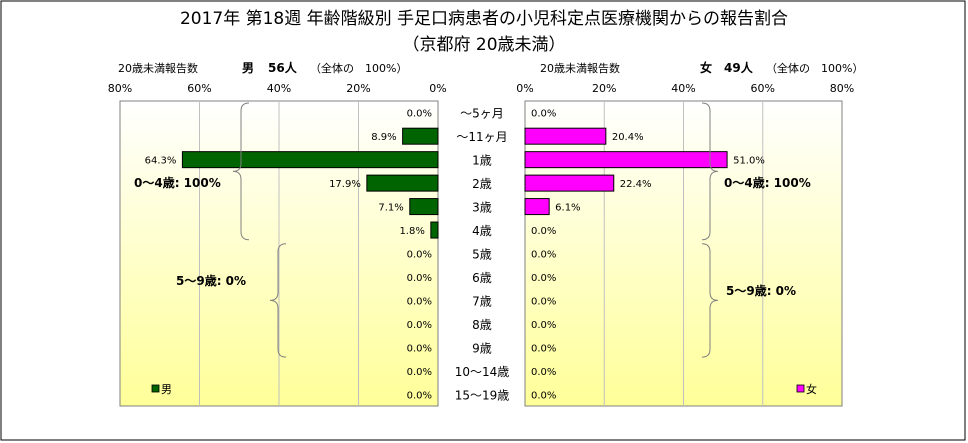  I want to click on female-x-tick-label: 60%, so click(763, 88).